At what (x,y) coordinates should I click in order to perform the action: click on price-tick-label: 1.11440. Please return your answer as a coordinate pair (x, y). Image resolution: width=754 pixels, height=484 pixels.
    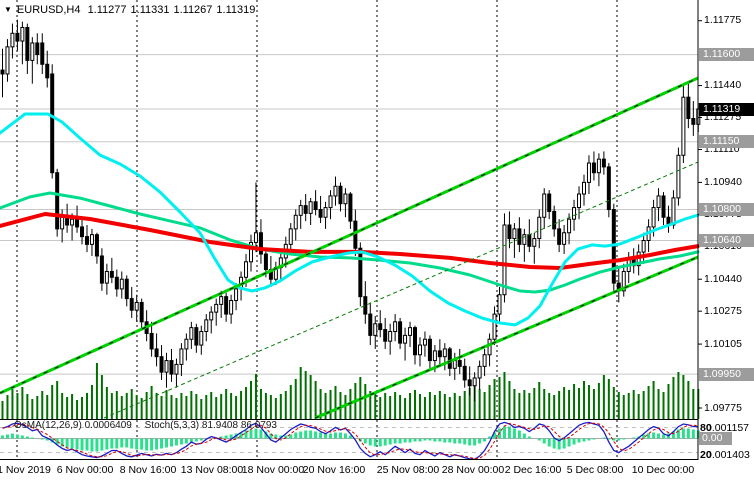
    Looking at the image, I should click on (723, 85).